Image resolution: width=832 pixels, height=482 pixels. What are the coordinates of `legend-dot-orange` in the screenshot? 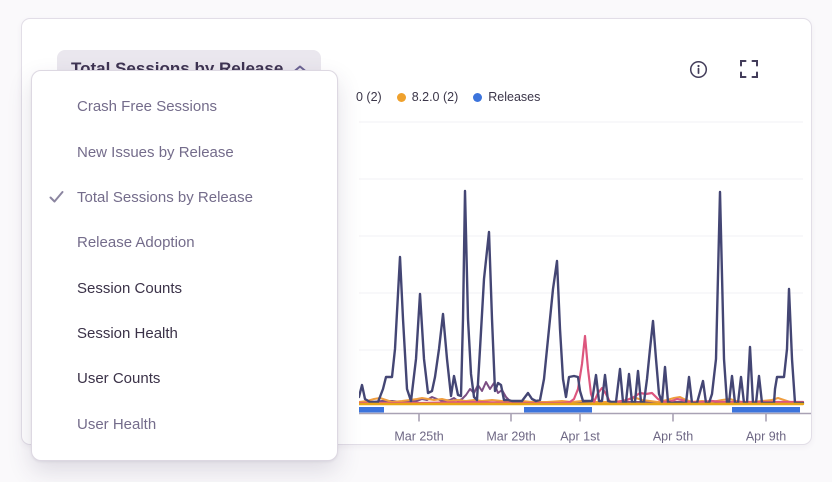 It's located at (401, 97).